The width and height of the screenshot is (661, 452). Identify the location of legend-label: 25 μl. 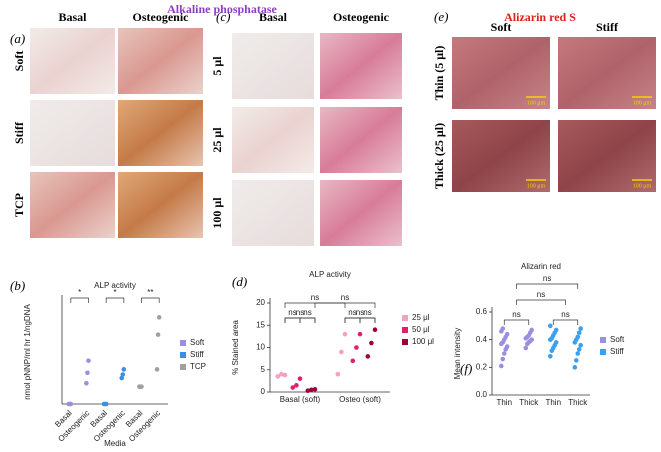
(421, 317).